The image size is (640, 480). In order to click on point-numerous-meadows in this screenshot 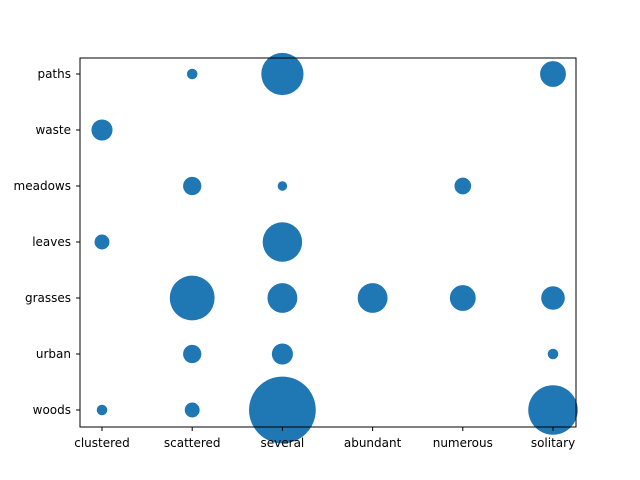, I will do `click(463, 186)`.